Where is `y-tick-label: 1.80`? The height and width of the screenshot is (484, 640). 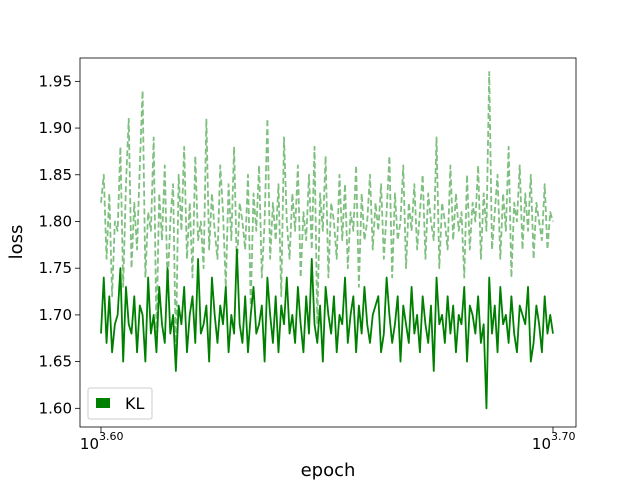 y-tick-label: 1.80 is located at coordinates (55, 221).